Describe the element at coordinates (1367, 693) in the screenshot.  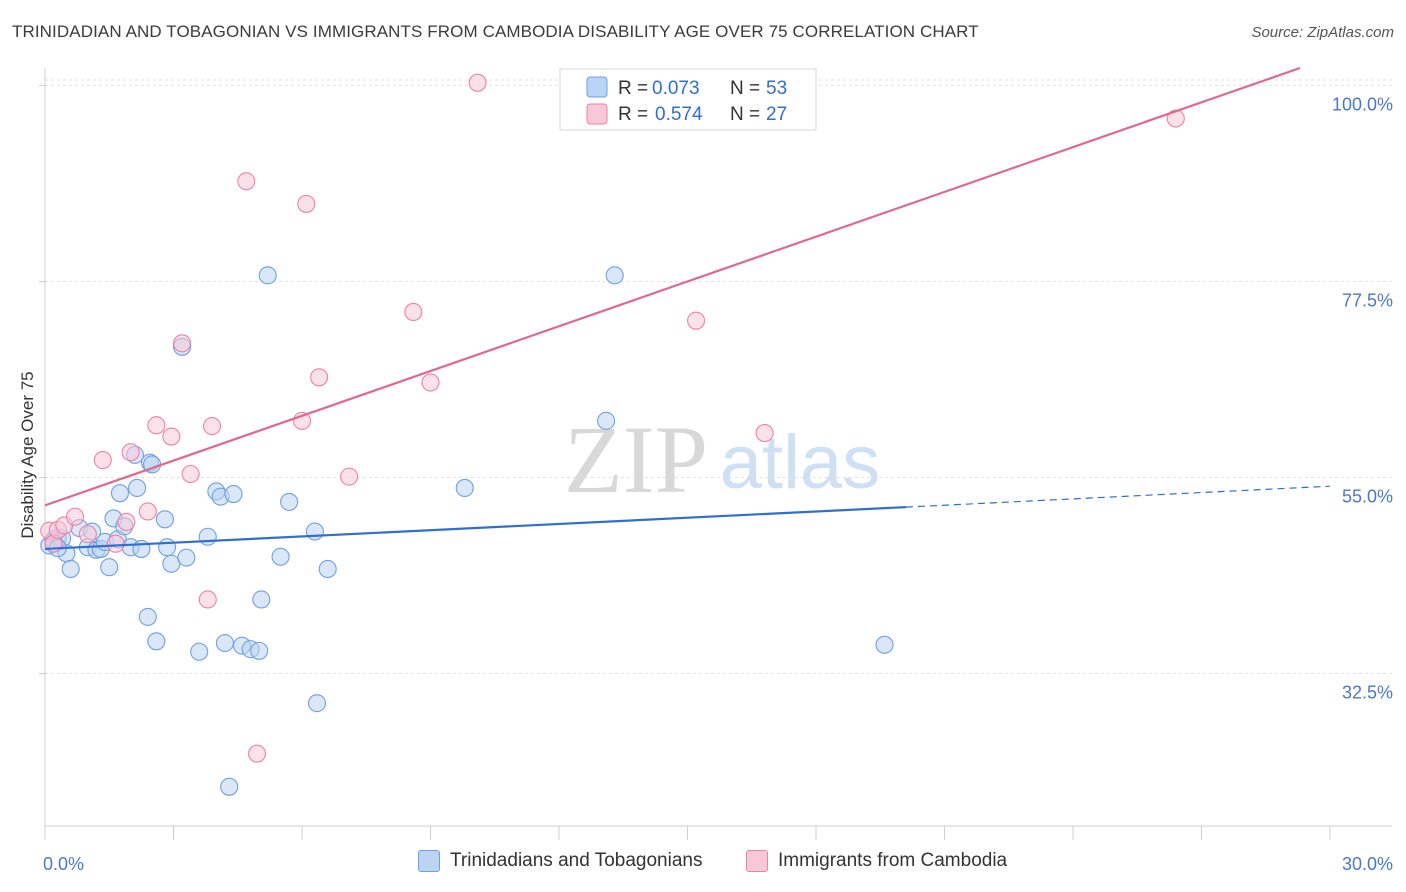
I see `y-tick-label: 32.5%` at that location.